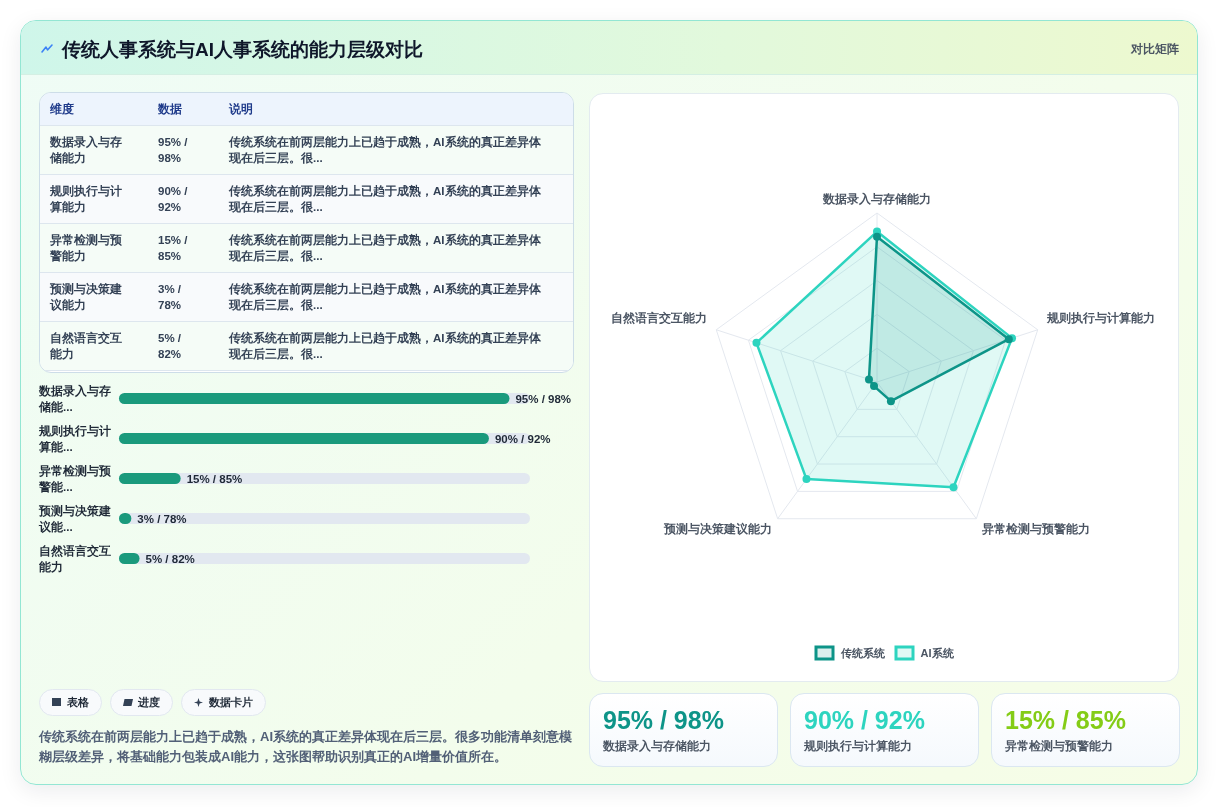 The height and width of the screenshot is (807, 1219). I want to click on text: 数据卡片, so click(231, 702).